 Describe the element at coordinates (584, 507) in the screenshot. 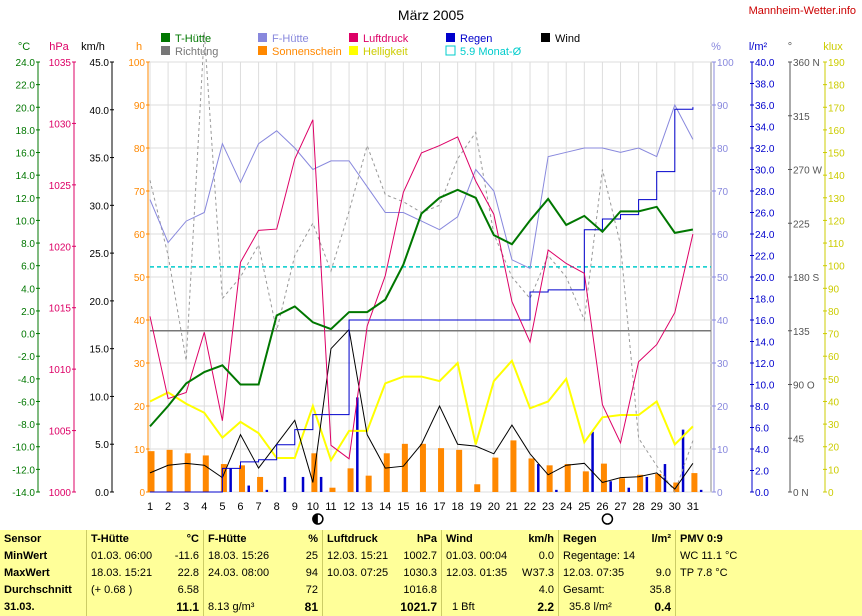

I see `x-tick-label: 25` at that location.